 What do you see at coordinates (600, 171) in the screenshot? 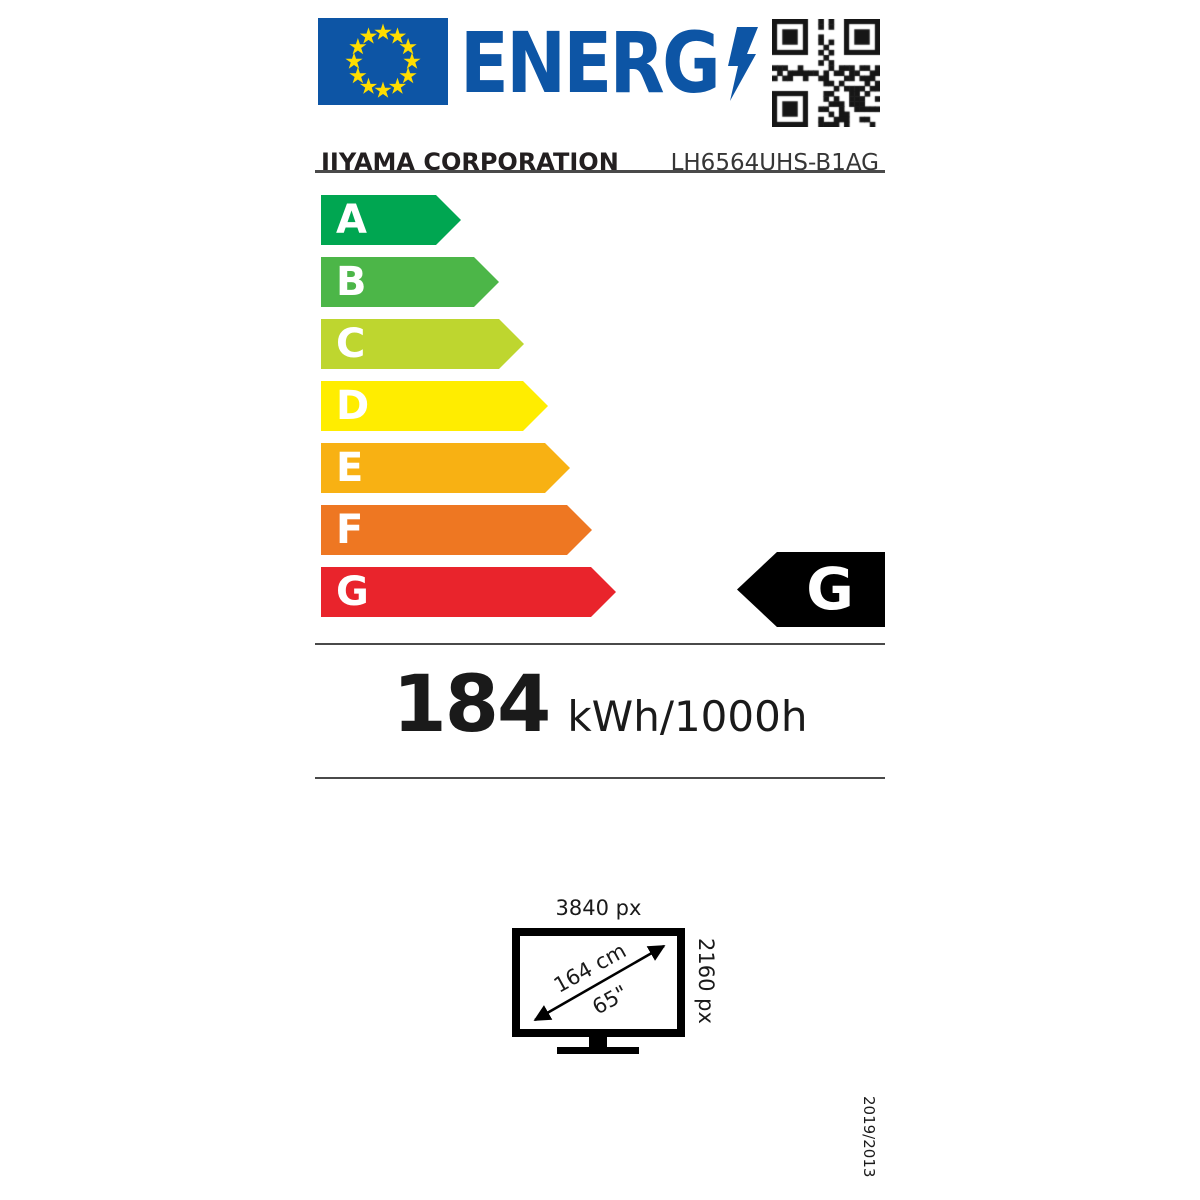
I see `header-divider` at bounding box center [600, 171].